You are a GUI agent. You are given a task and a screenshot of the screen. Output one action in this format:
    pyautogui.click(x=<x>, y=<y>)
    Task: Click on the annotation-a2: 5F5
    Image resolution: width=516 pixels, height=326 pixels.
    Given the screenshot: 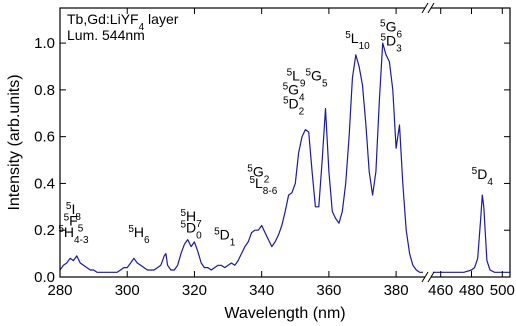 What is the action you would take?
    pyautogui.click(x=74, y=223)
    